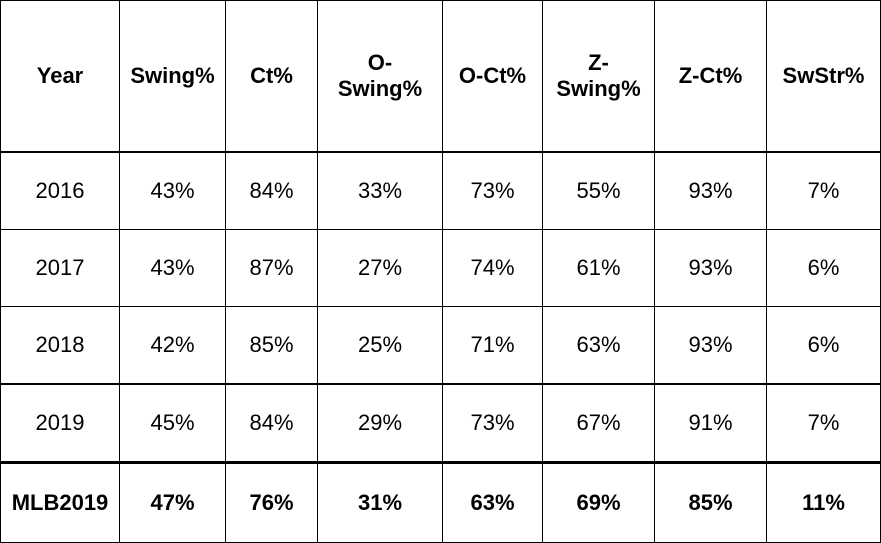  Describe the element at coordinates (710, 502) in the screenshot. I see `cell-z-ct-pct: 85%` at that location.